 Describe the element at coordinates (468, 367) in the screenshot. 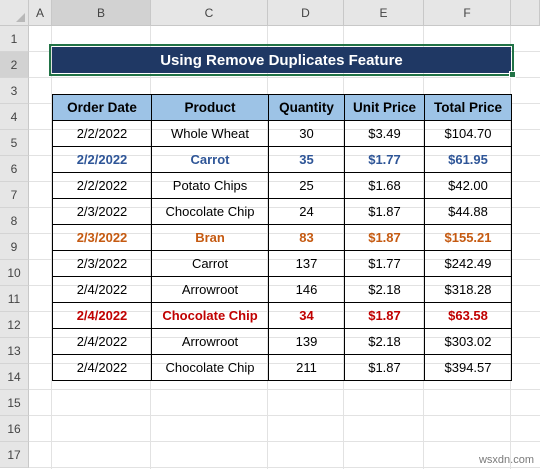

I see `cell-total-price: $394.57` at that location.